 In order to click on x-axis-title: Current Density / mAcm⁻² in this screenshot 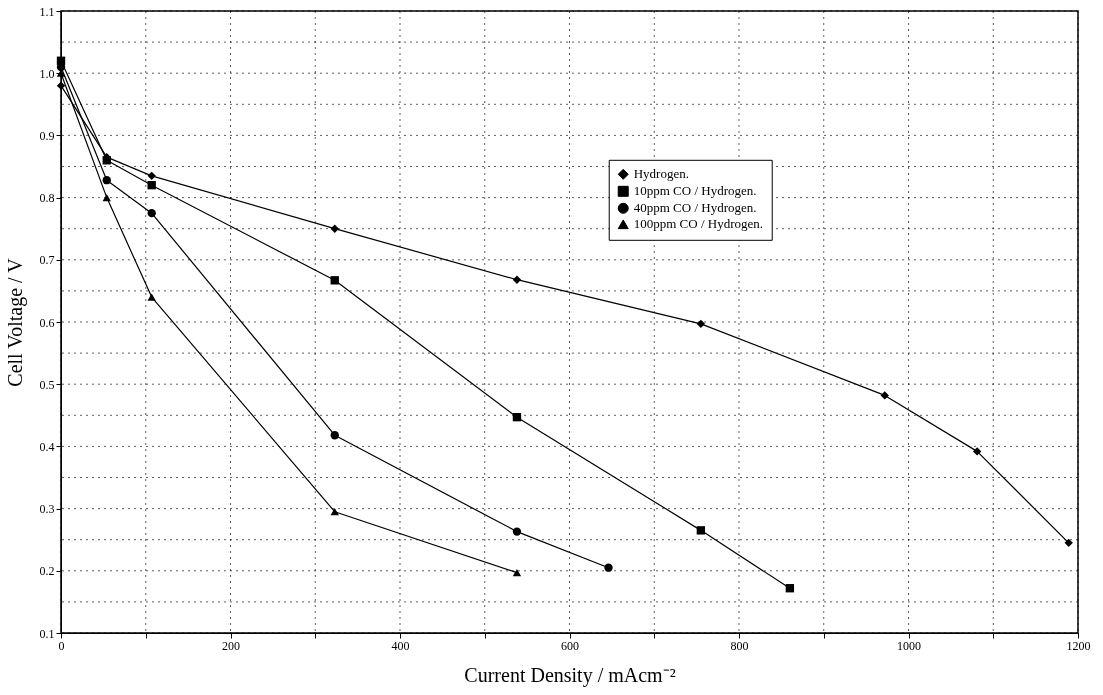, I will do `click(570, 675)`.